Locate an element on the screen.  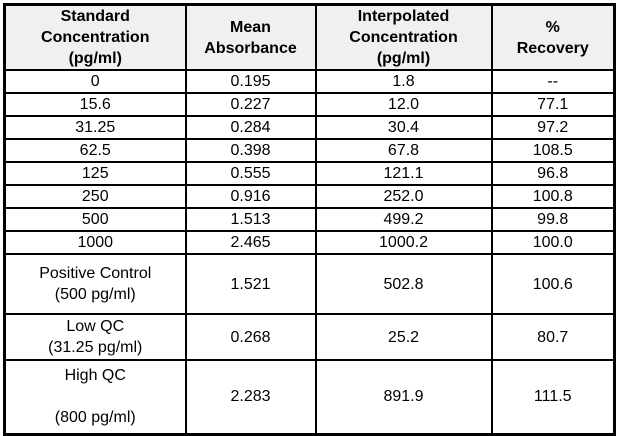
cell-recovery: 100.6 is located at coordinates (553, 284).